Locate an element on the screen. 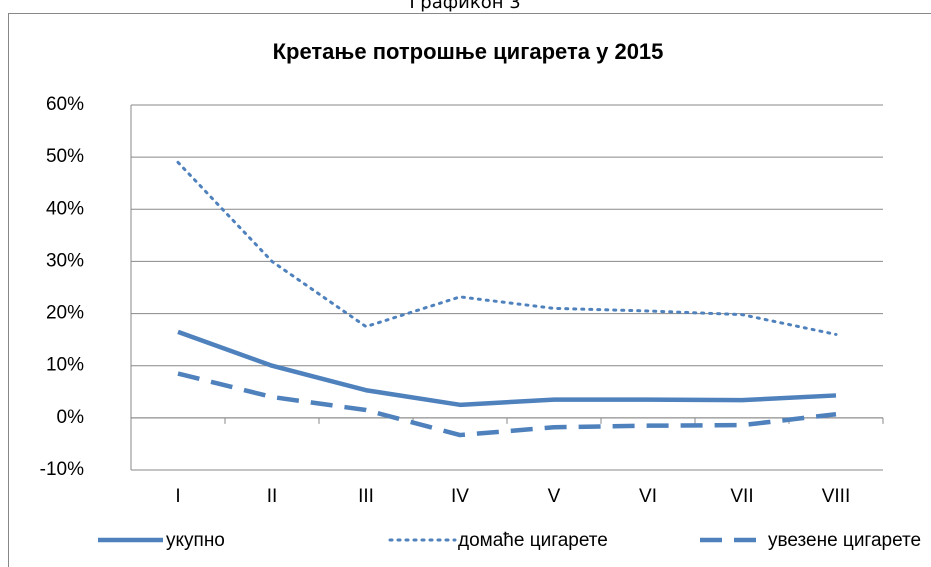 This screenshot has width=931, height=567. y-tick-label: 50% is located at coordinates (65, 156).